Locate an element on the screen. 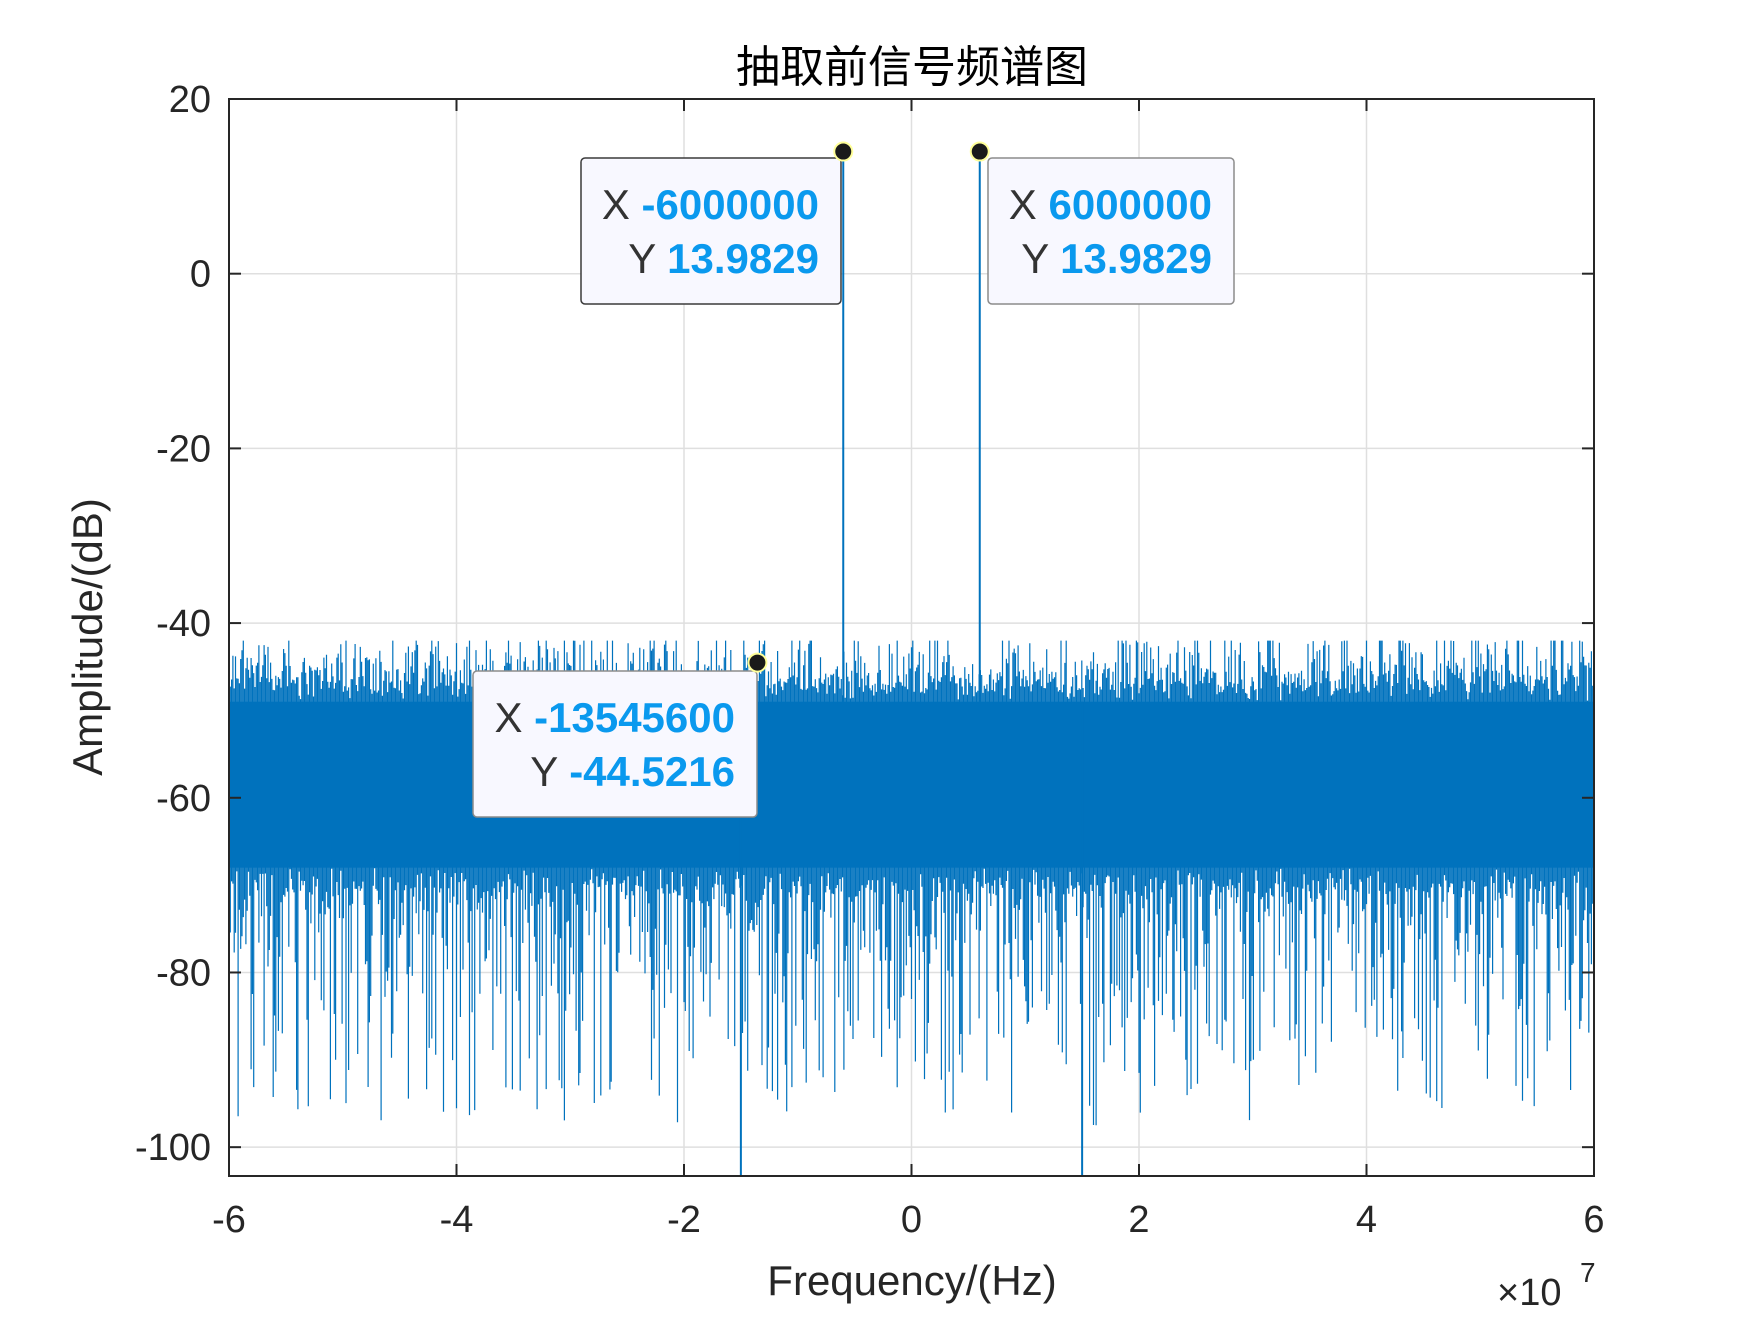 Image resolution: width=1750 pixels, height=1318 pixels. y-tick-label: -20 is located at coordinates (183, 449).